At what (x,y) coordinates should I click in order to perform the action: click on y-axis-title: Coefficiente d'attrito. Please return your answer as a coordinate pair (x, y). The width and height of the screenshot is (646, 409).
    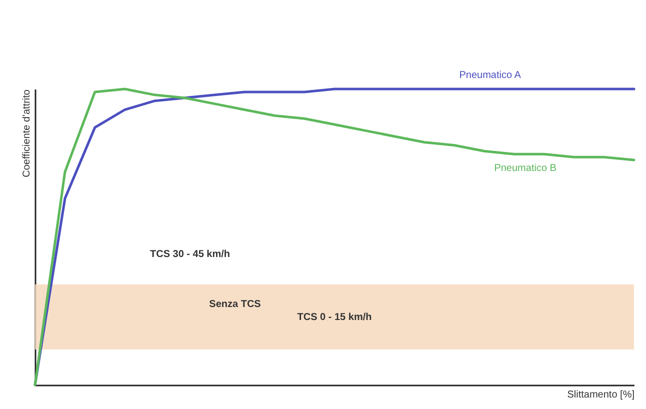
    Looking at the image, I should click on (27, 133).